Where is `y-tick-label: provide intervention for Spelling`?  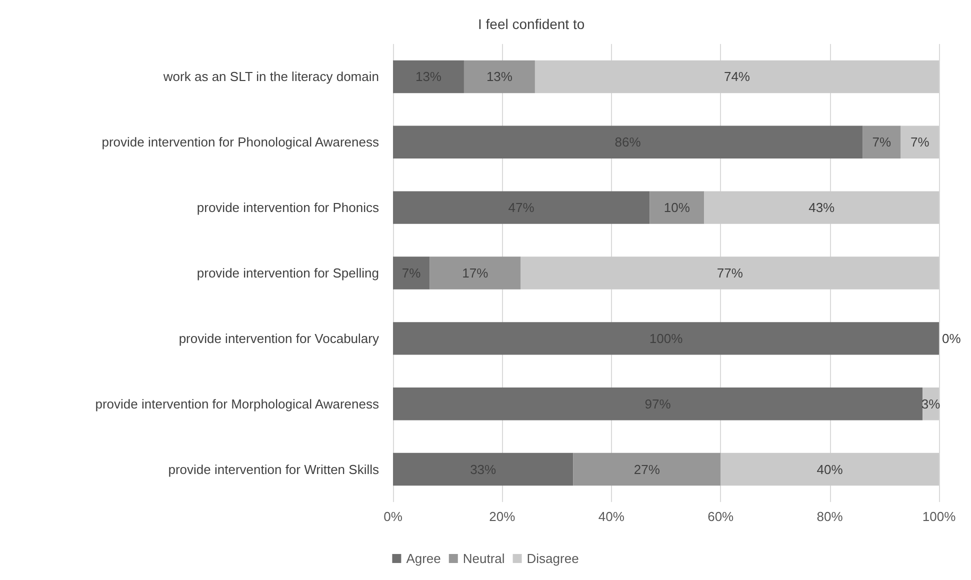 y-tick-label: provide intervention for Spelling is located at coordinates (287, 273).